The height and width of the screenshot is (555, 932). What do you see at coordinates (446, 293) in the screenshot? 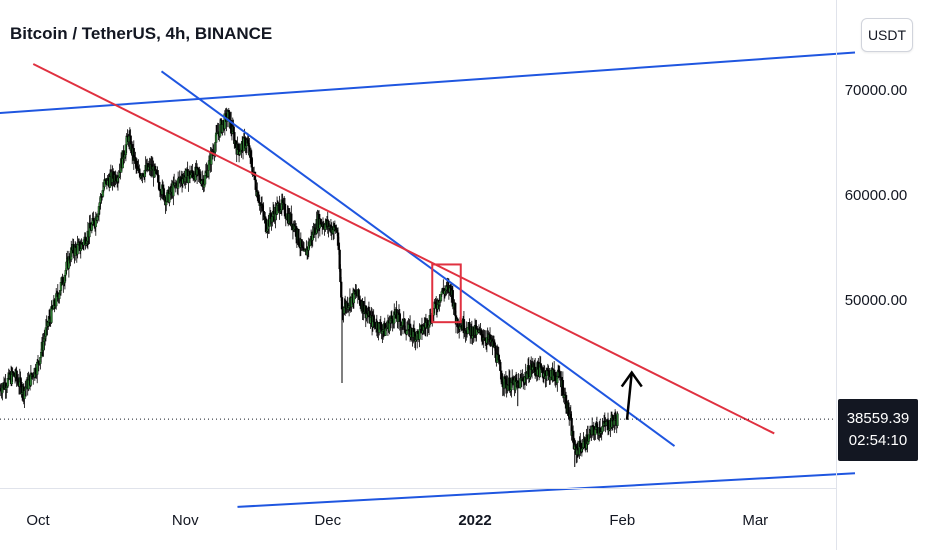
I see `highlight-box` at bounding box center [446, 293].